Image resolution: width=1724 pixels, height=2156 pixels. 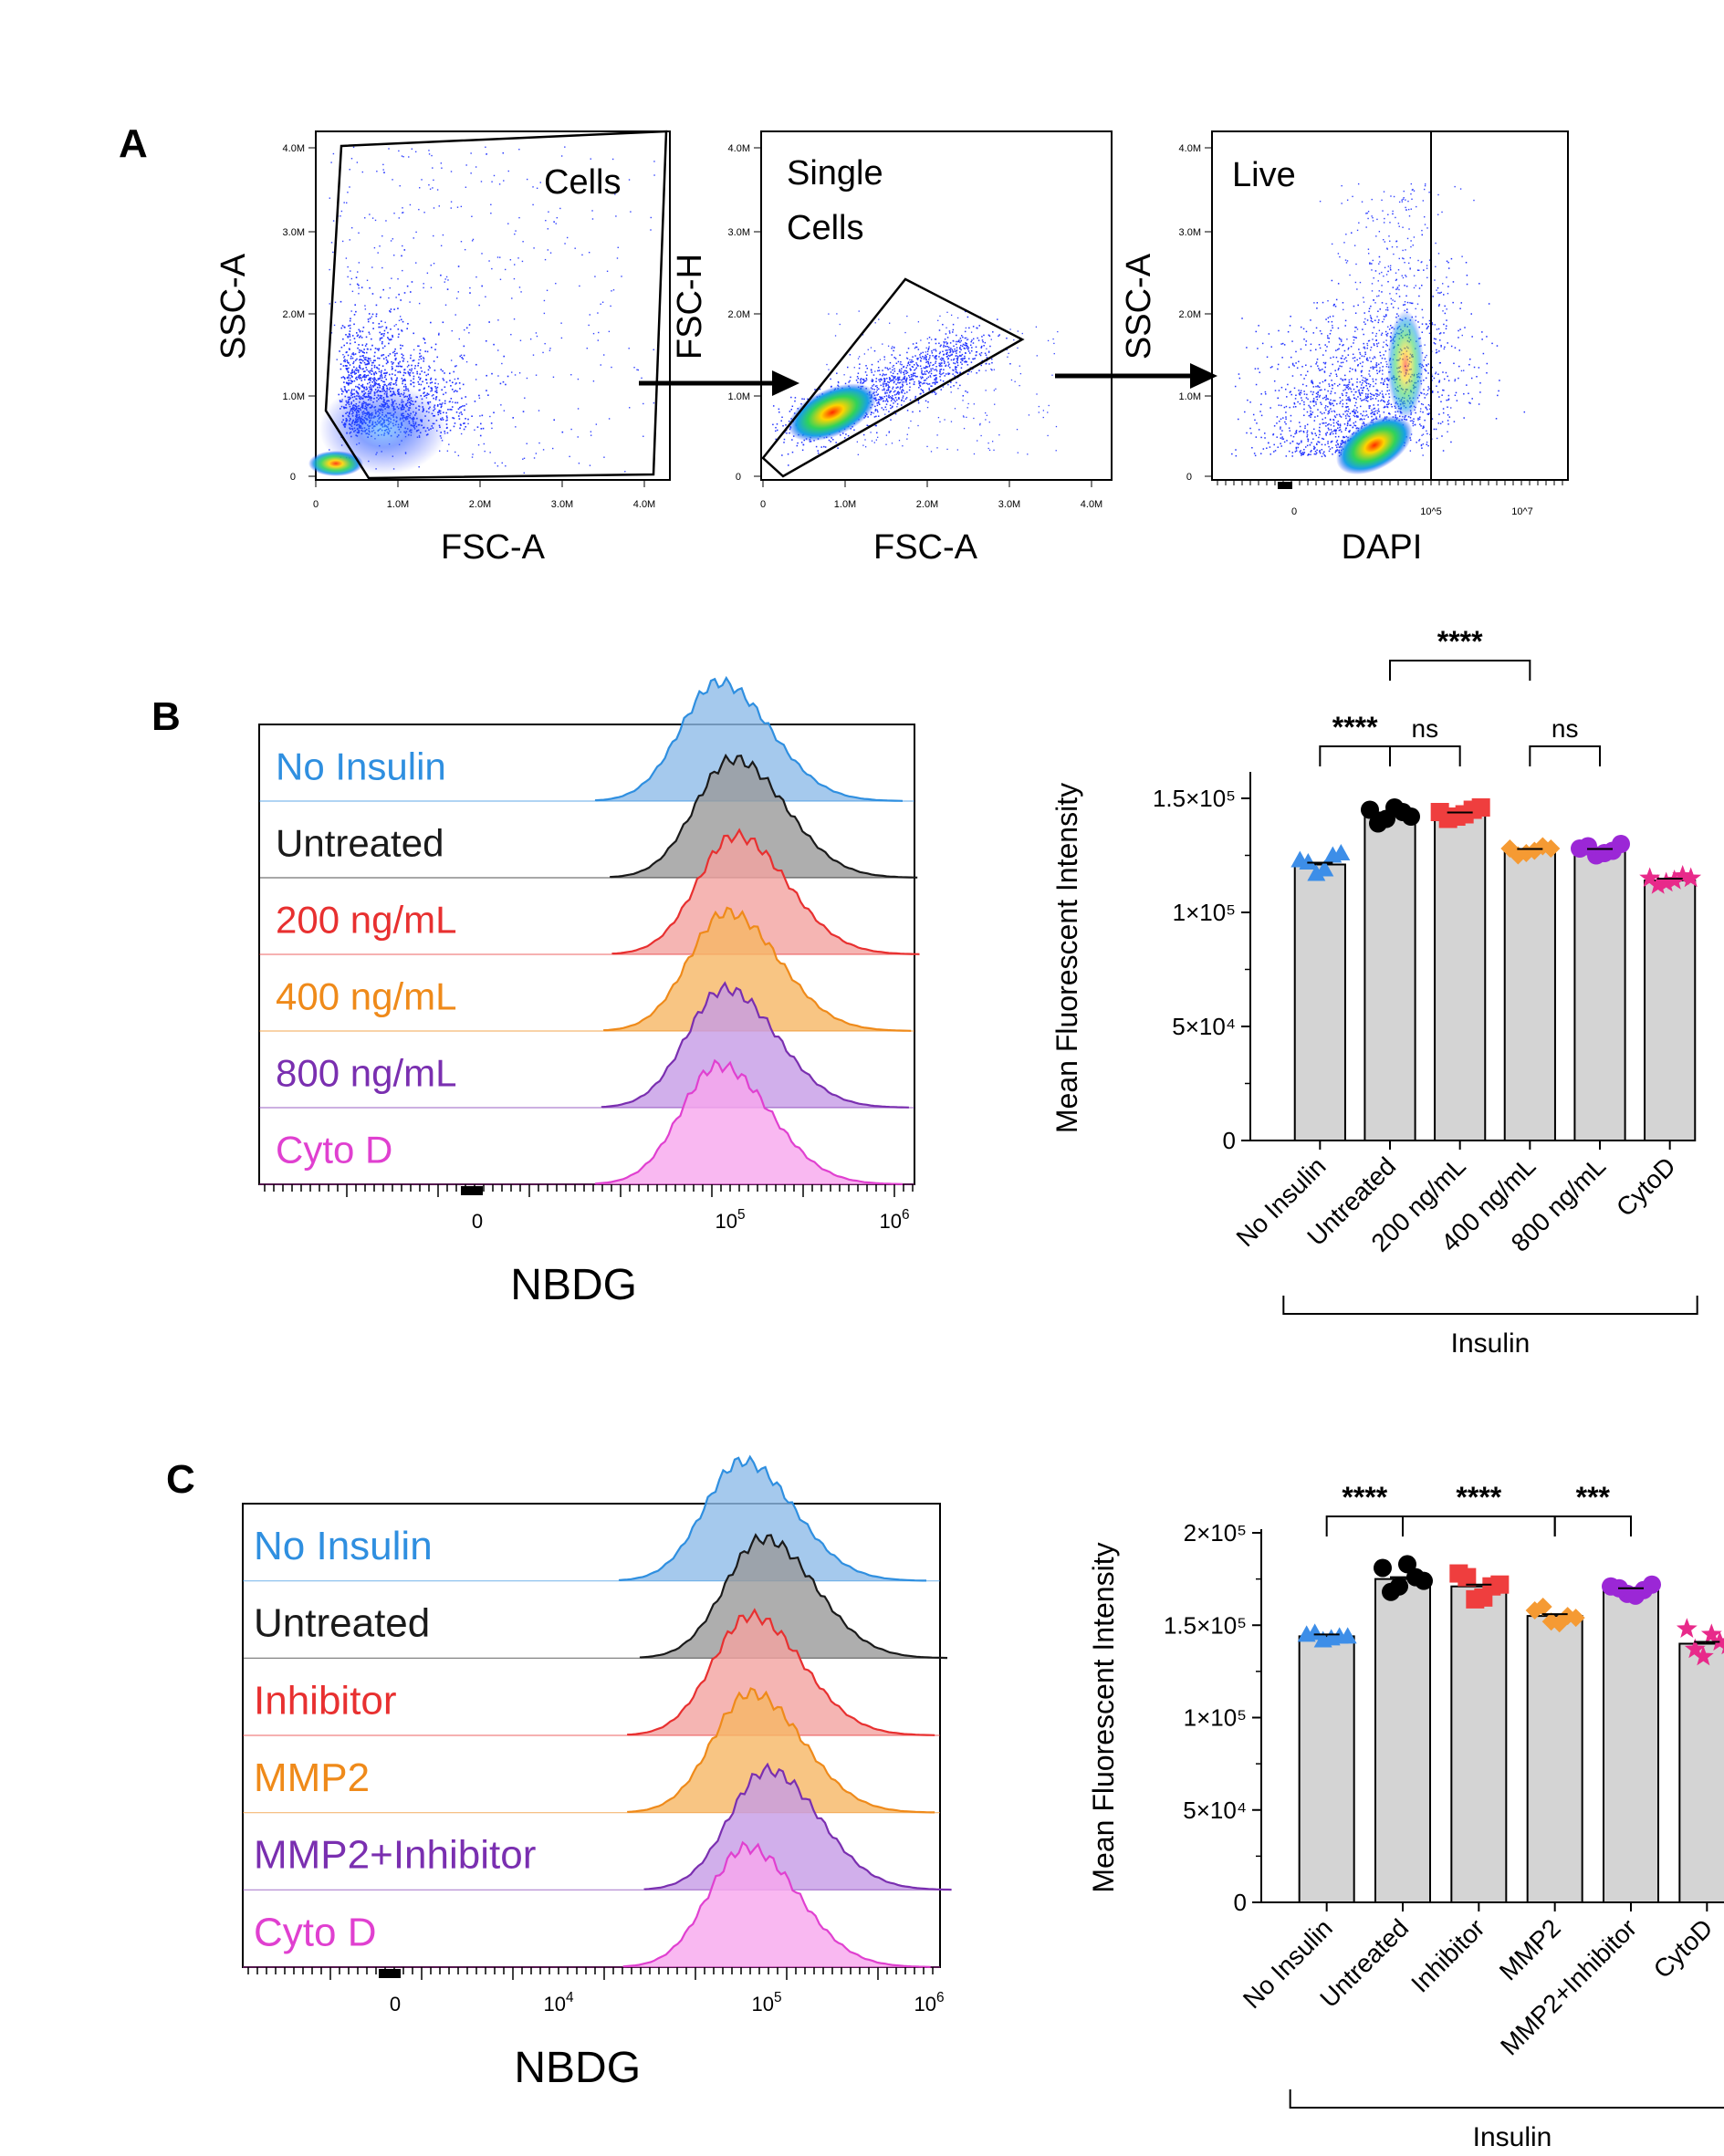 I want to click on group-label: Insulin, so click(x=1513, y=2137).